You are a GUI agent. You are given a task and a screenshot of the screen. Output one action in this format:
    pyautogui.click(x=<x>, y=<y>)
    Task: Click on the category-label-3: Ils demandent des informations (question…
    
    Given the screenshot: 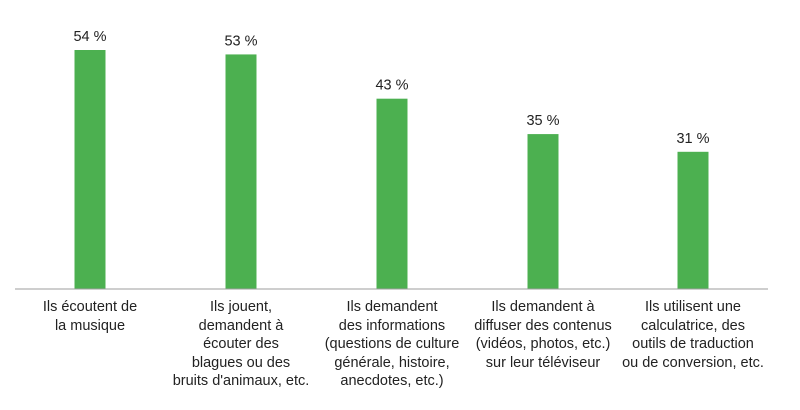 What is the action you would take?
    pyautogui.click(x=392, y=344)
    